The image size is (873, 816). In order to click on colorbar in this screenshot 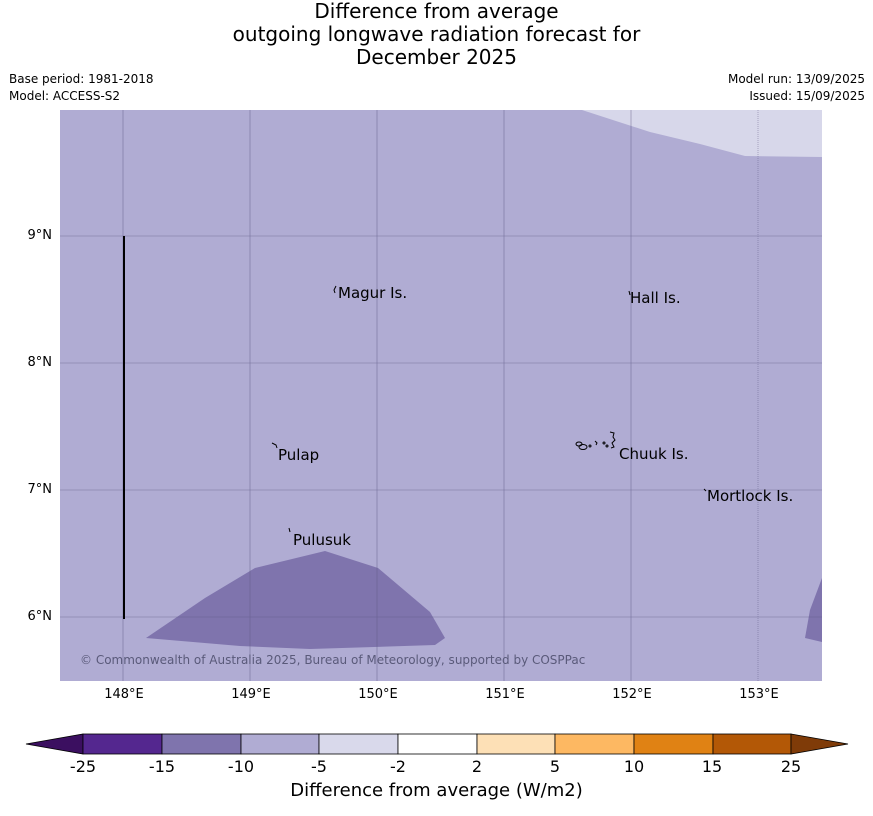, I will do `click(437, 744)`.